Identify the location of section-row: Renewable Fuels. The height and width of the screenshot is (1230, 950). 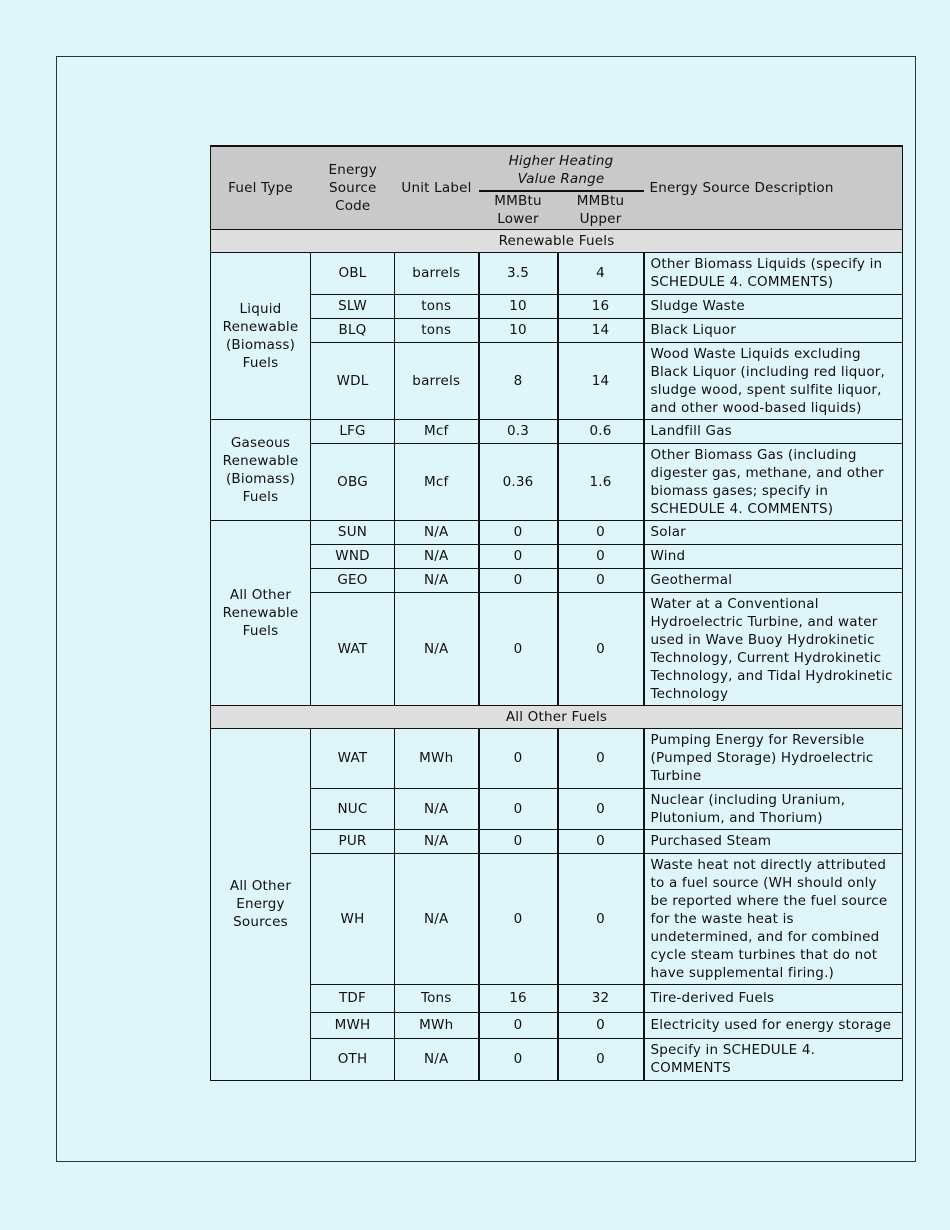
(556, 240).